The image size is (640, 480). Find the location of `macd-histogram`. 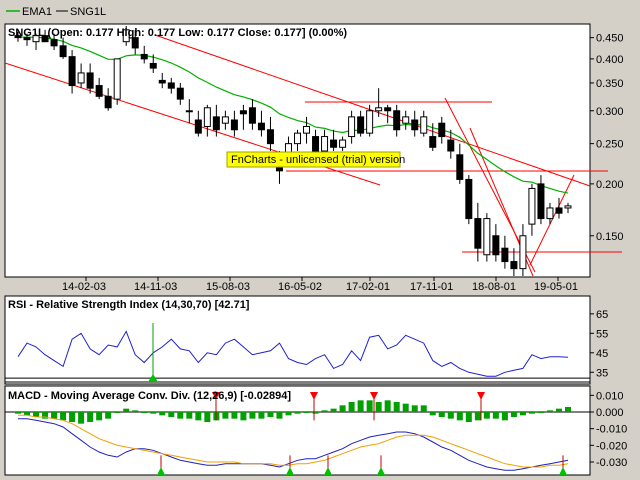

macd-histogram is located at coordinates (293, 412).